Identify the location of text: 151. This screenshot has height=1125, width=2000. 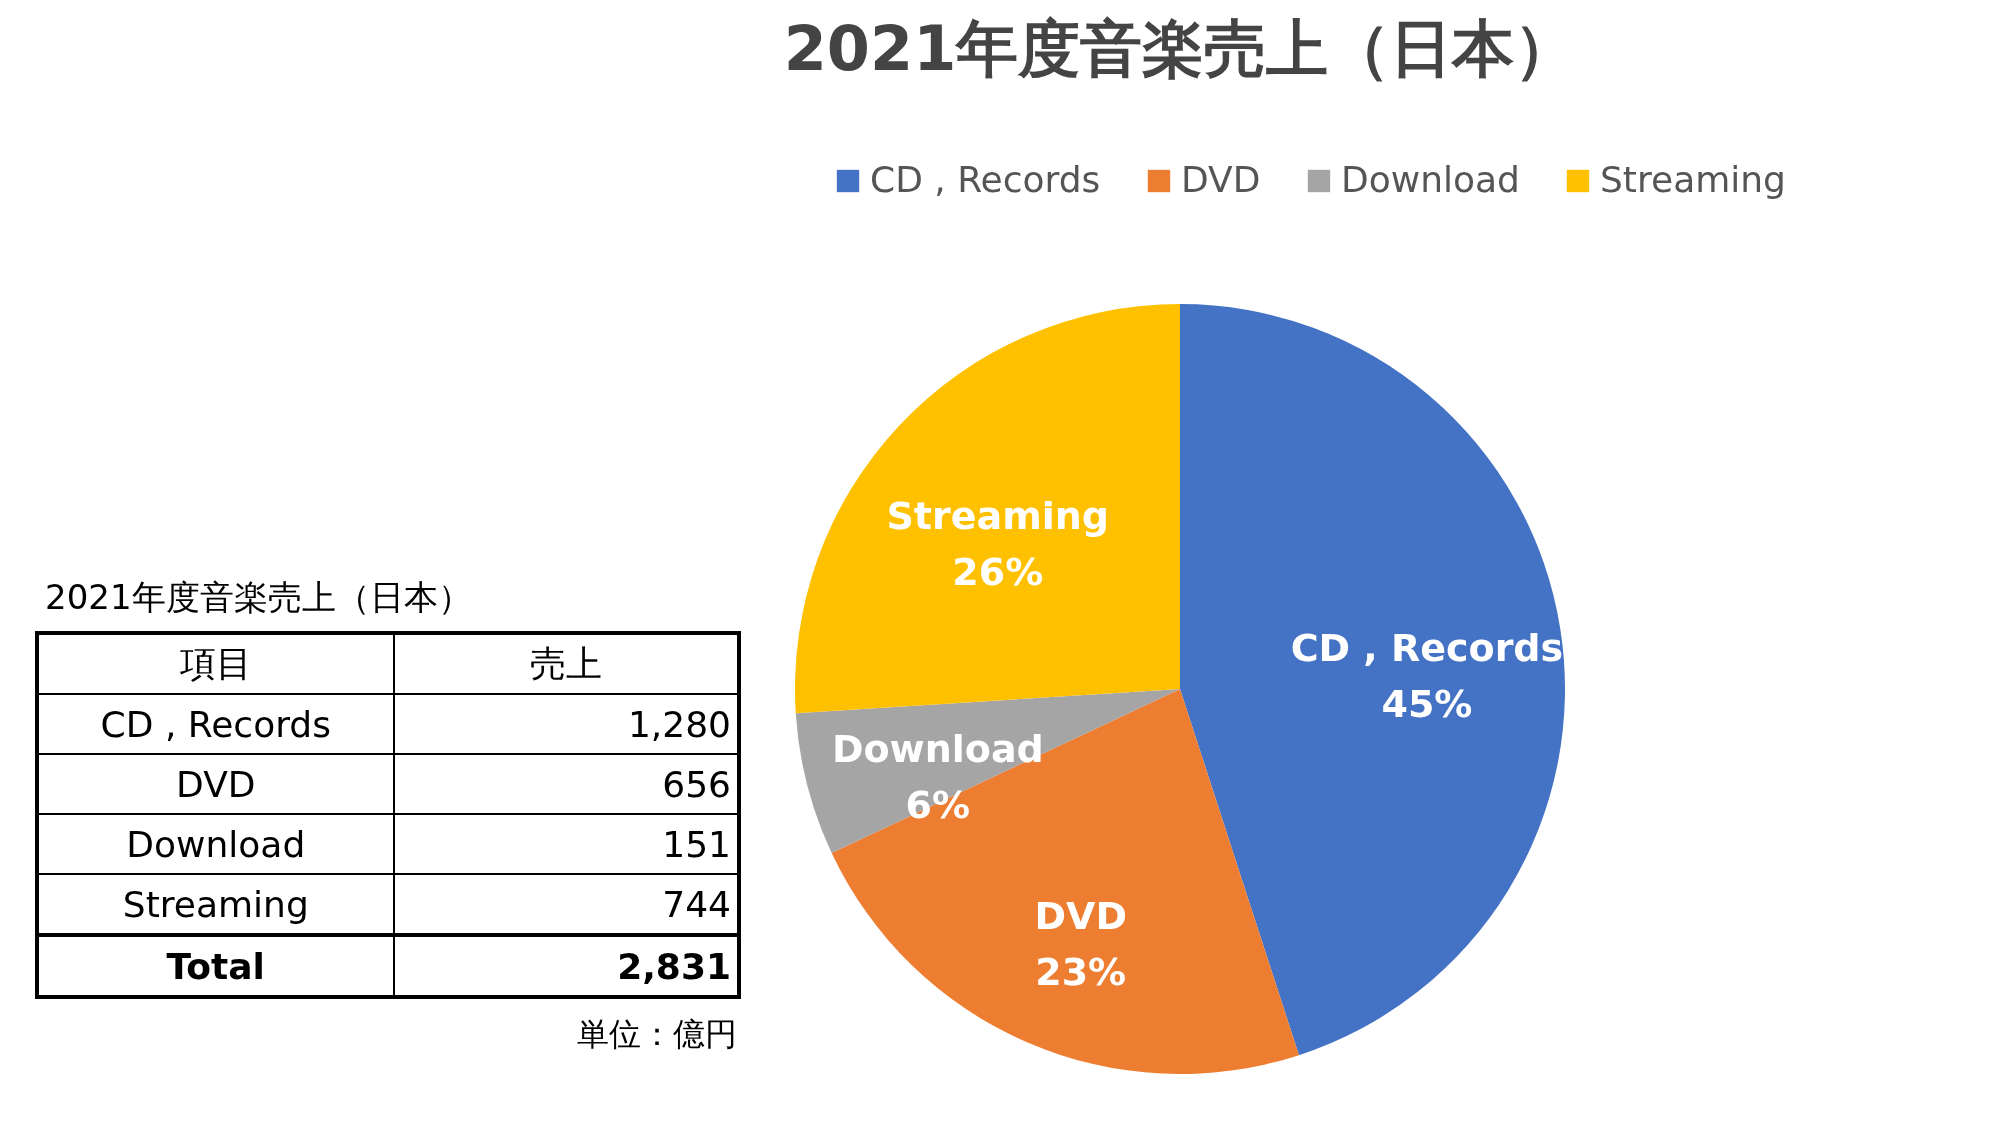
(696, 844).